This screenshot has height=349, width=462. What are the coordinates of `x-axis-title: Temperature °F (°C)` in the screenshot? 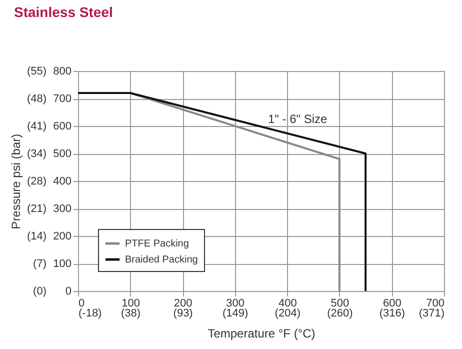 It's located at (262, 333).